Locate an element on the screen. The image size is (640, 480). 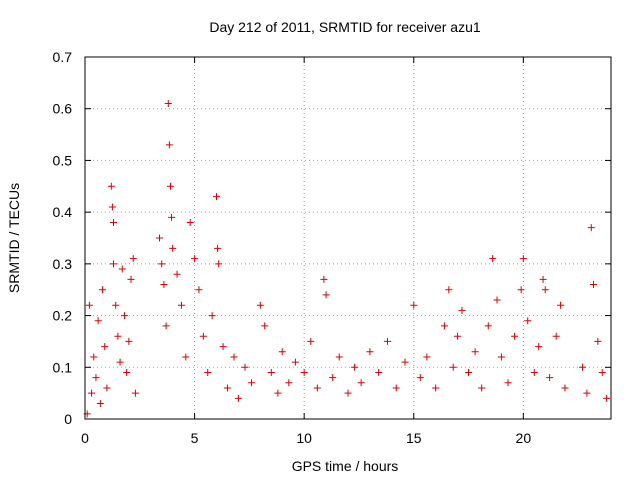
x-tick-labels: 0 5 10 15 20 is located at coordinates (306, 438).